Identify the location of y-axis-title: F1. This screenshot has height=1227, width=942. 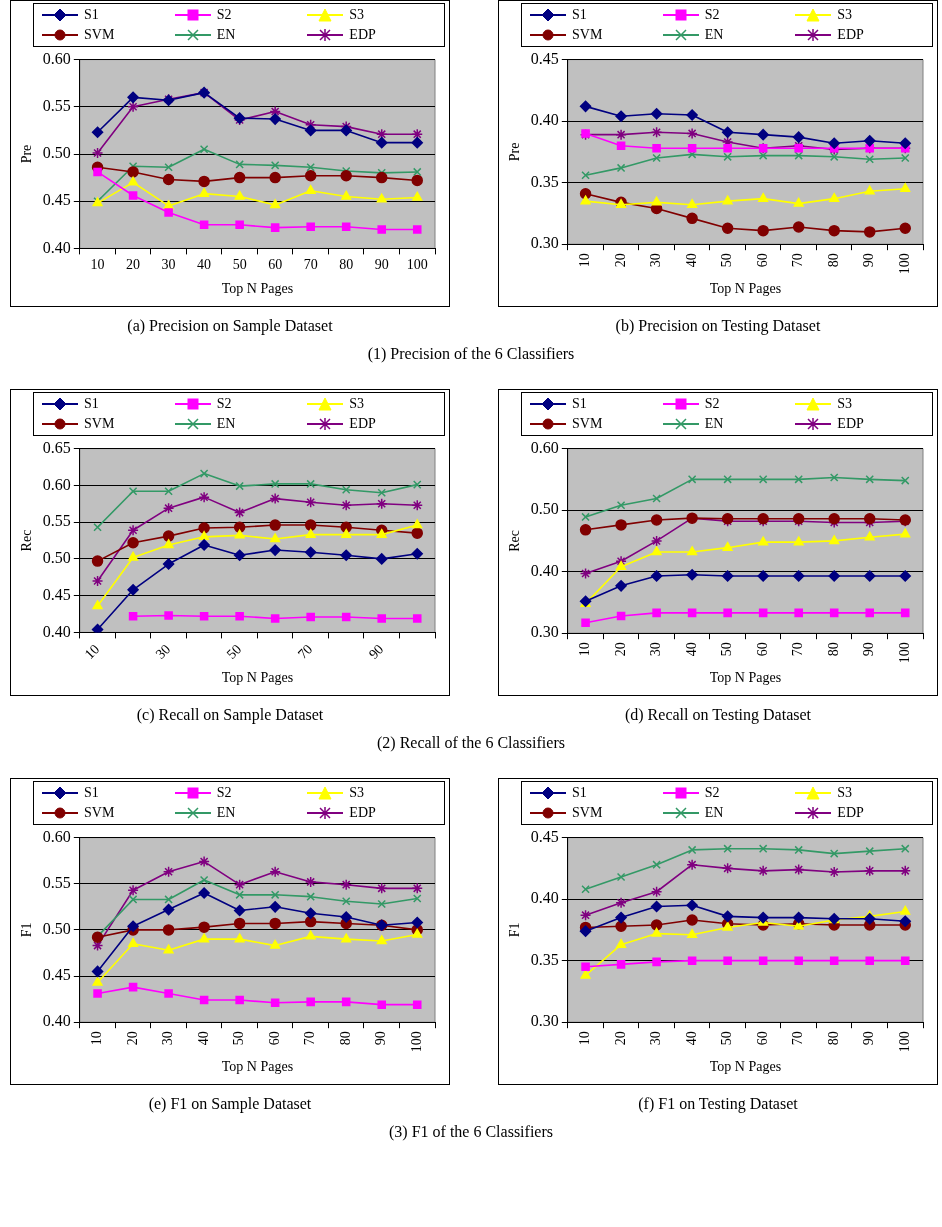
(515, 930).